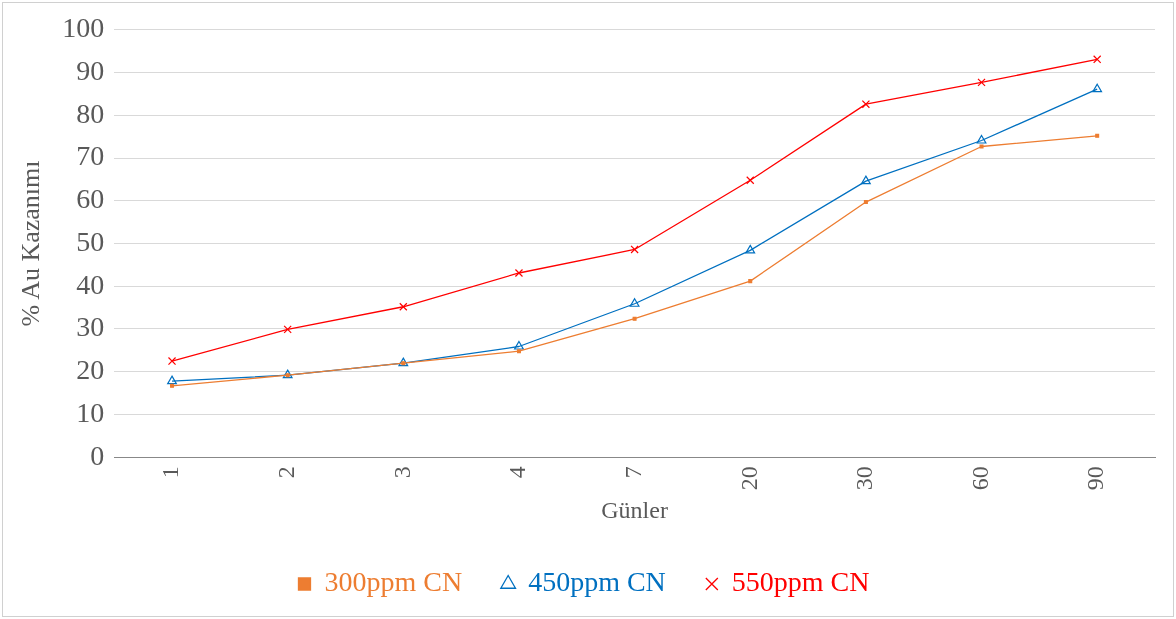 The height and width of the screenshot is (619, 1176). I want to click on x-tick-label: 60, so click(979, 478).